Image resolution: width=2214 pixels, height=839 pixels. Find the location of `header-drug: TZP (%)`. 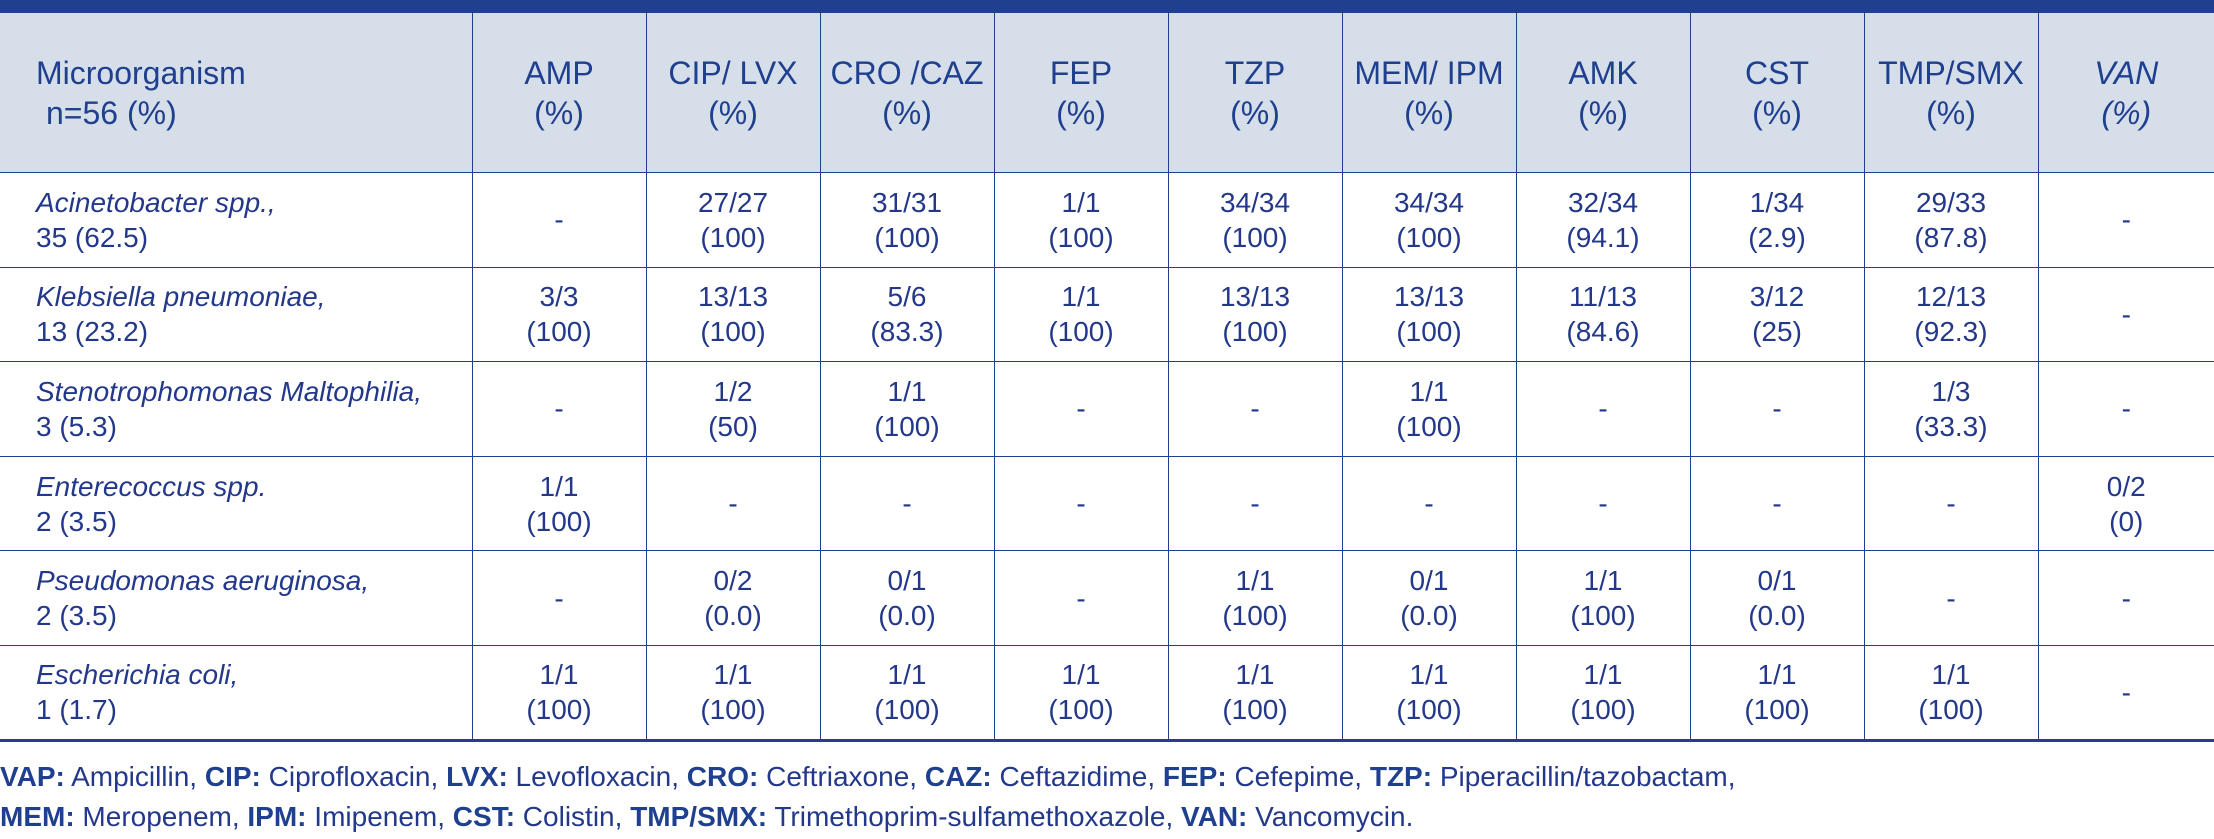

header-drug: TZP (%) is located at coordinates (1255, 92).